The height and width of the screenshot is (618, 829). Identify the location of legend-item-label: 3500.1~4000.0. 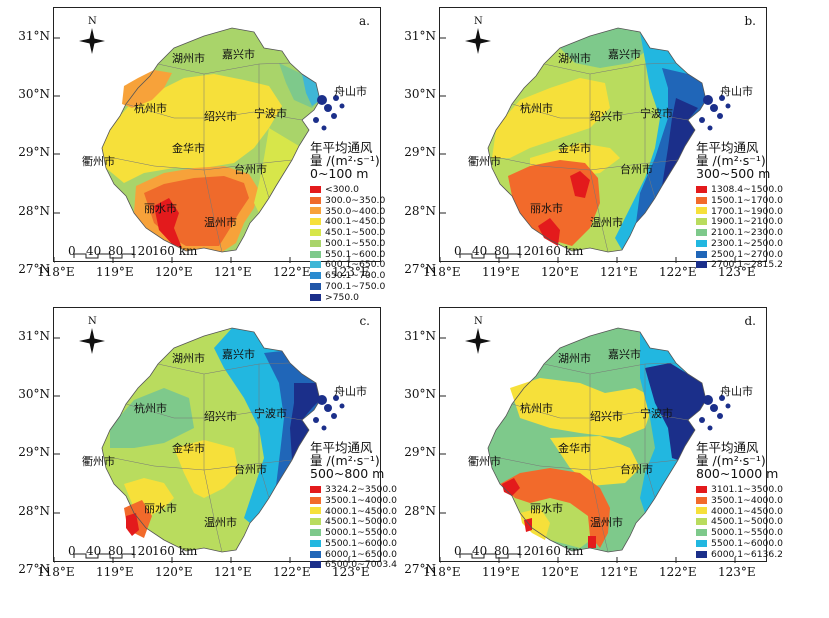
(747, 500).